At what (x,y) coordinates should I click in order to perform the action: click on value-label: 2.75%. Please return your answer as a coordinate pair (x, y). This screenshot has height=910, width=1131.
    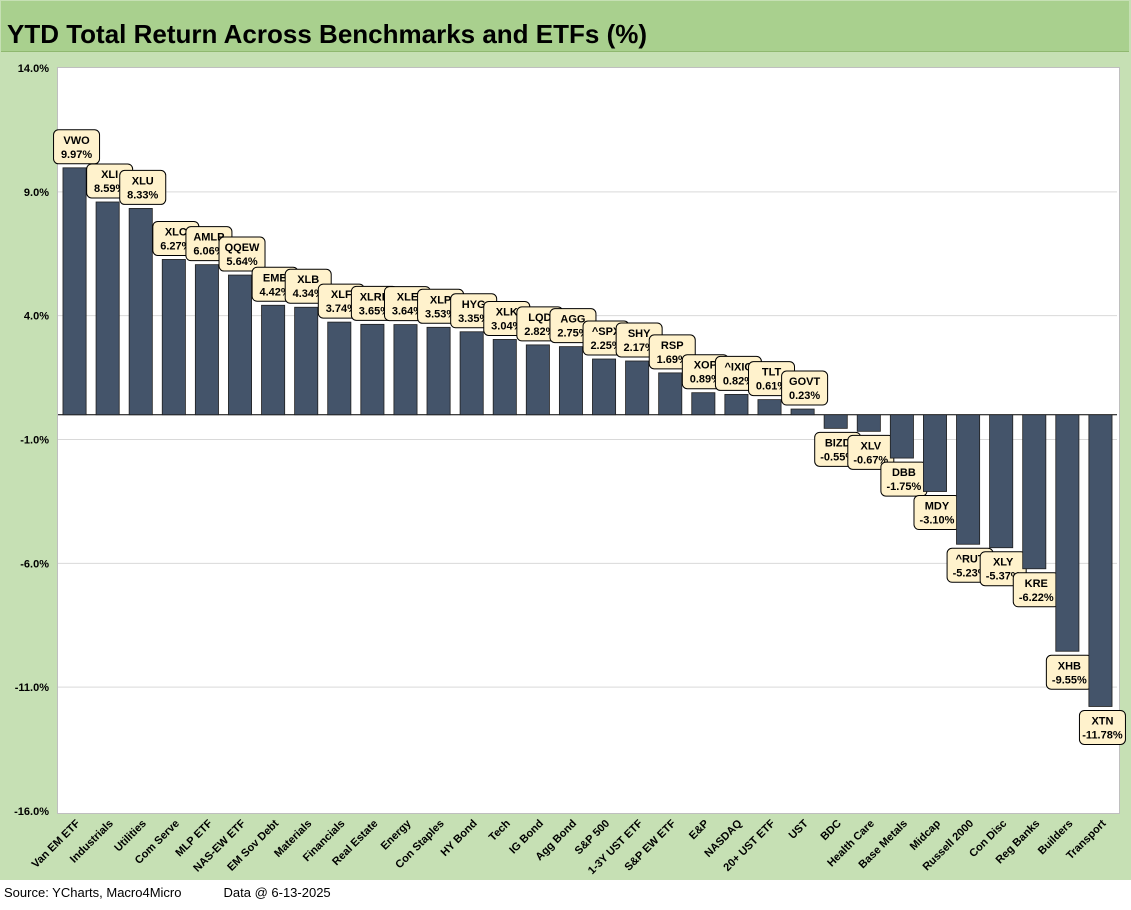
    Looking at the image, I should click on (572, 334).